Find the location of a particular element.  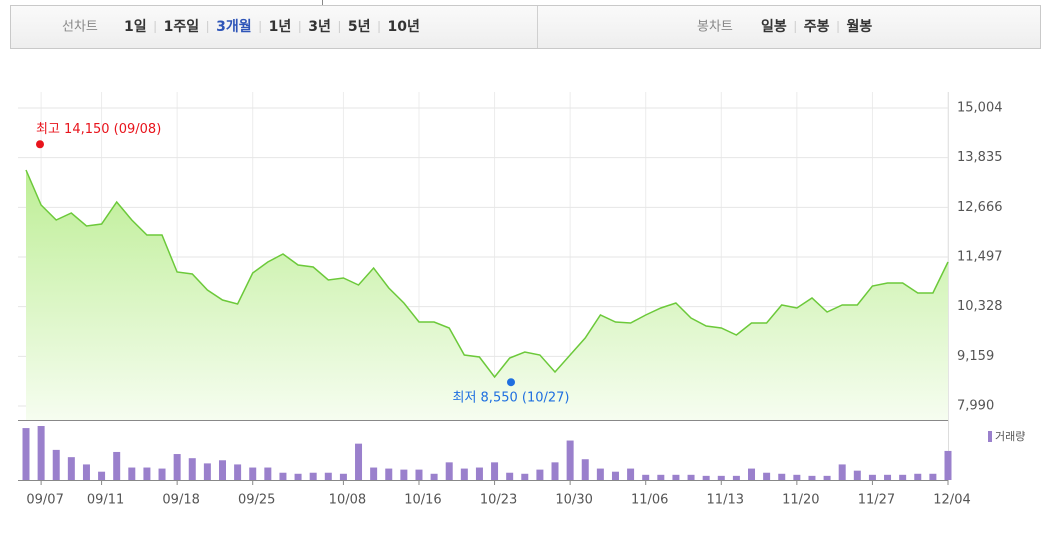

candle-tab: 월봉 is located at coordinates (860, 26).